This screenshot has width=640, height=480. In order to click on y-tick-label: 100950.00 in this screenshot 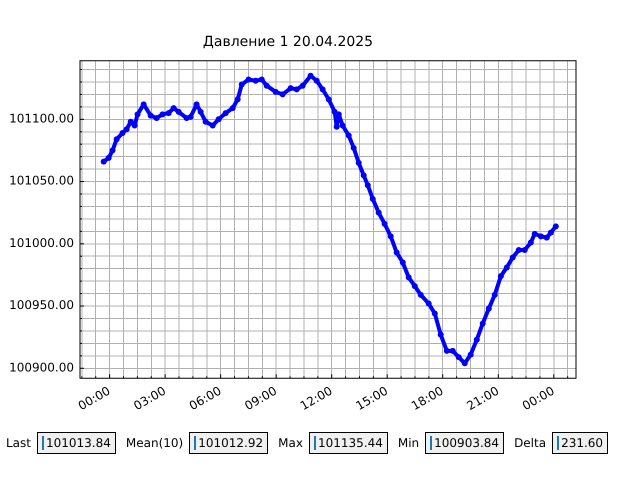, I will do `click(41, 305)`.